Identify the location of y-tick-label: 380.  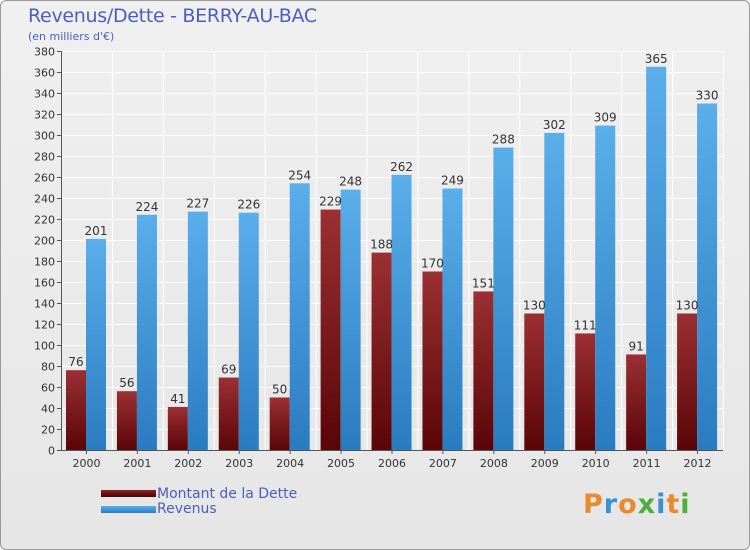
(44, 52).